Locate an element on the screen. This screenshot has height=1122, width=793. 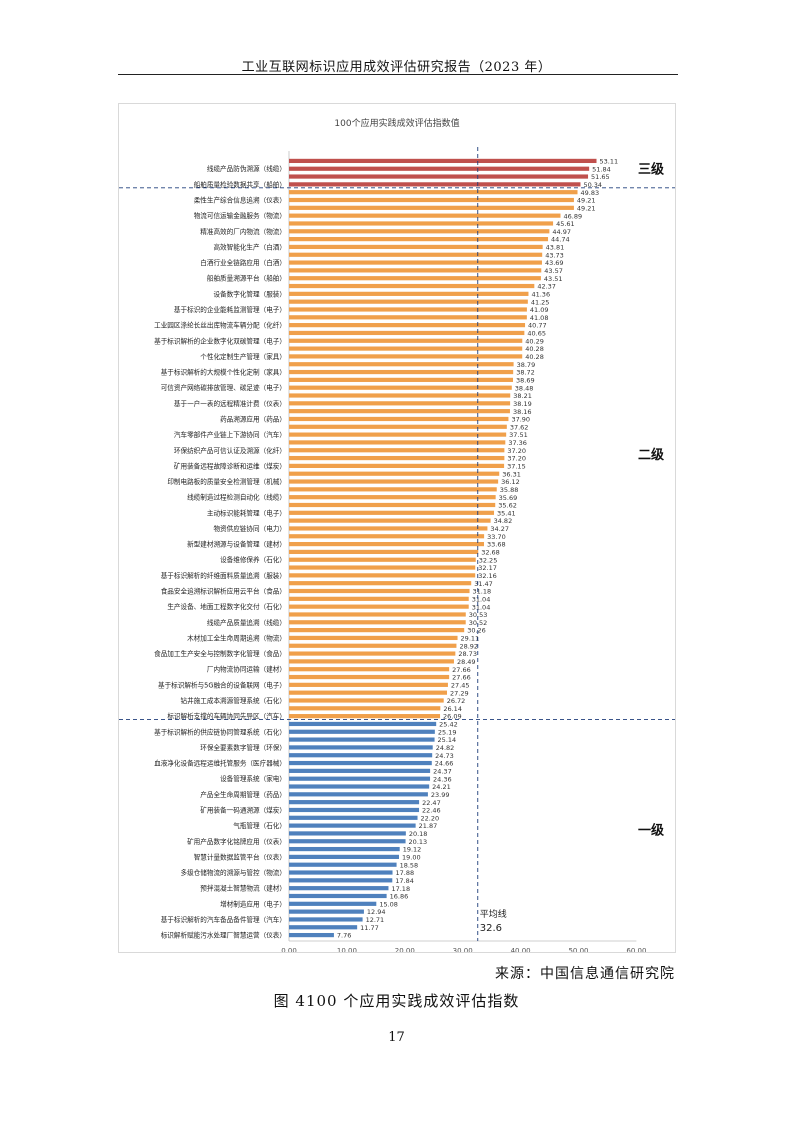
bar-value-label: 26.72 is located at coordinates (456, 701).